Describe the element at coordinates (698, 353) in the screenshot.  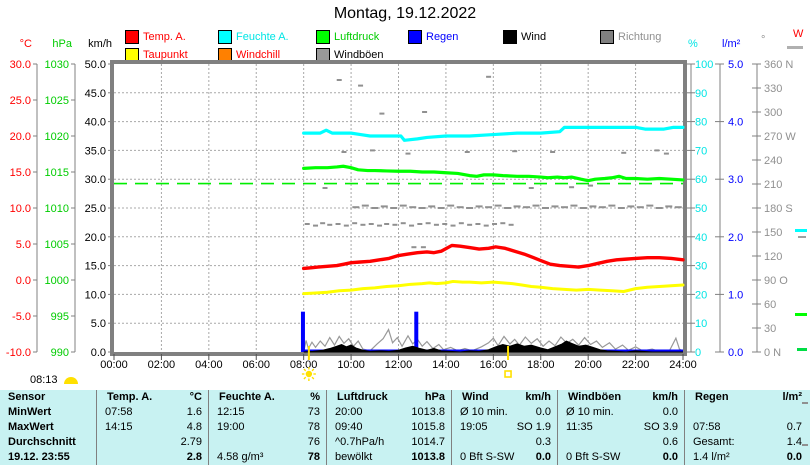
I see `humidity-tick-label: 0` at that location.